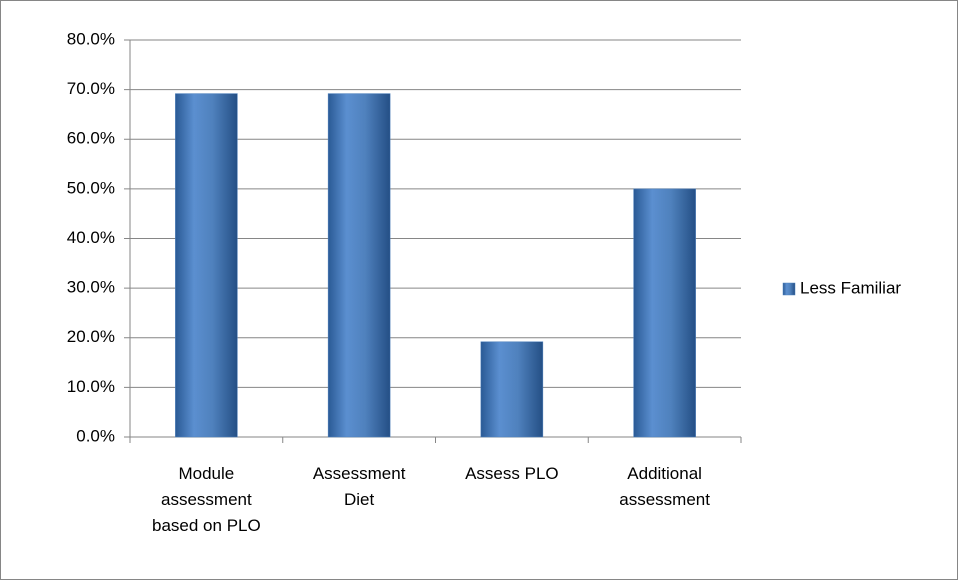 The width and height of the screenshot is (958, 580). Describe the element at coordinates (95, 435) in the screenshot. I see `y-tick-label: 0.0%` at that location.